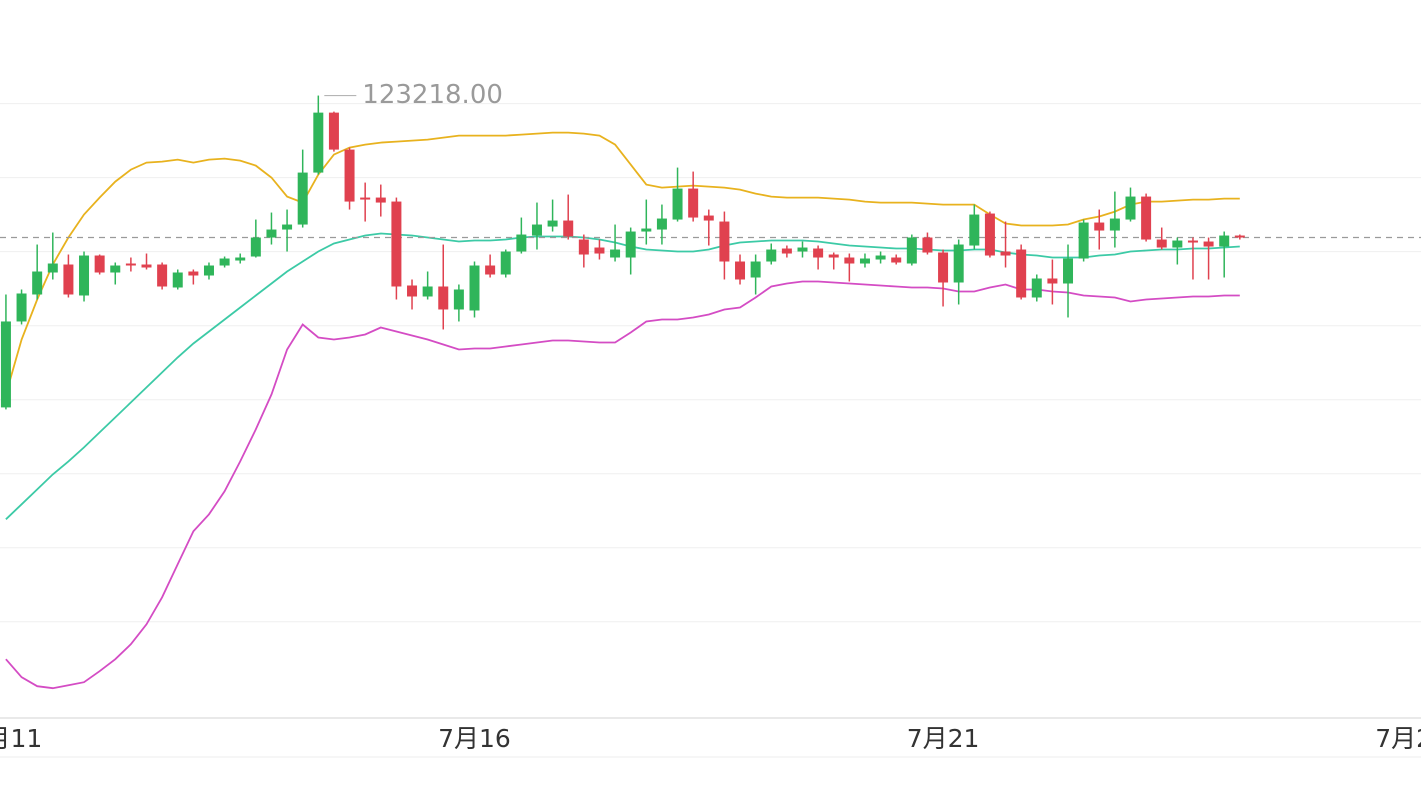 This screenshot has height=789, width=1421. What do you see at coordinates (474, 738) in the screenshot?
I see `x-tick-label: 7月16` at bounding box center [474, 738].